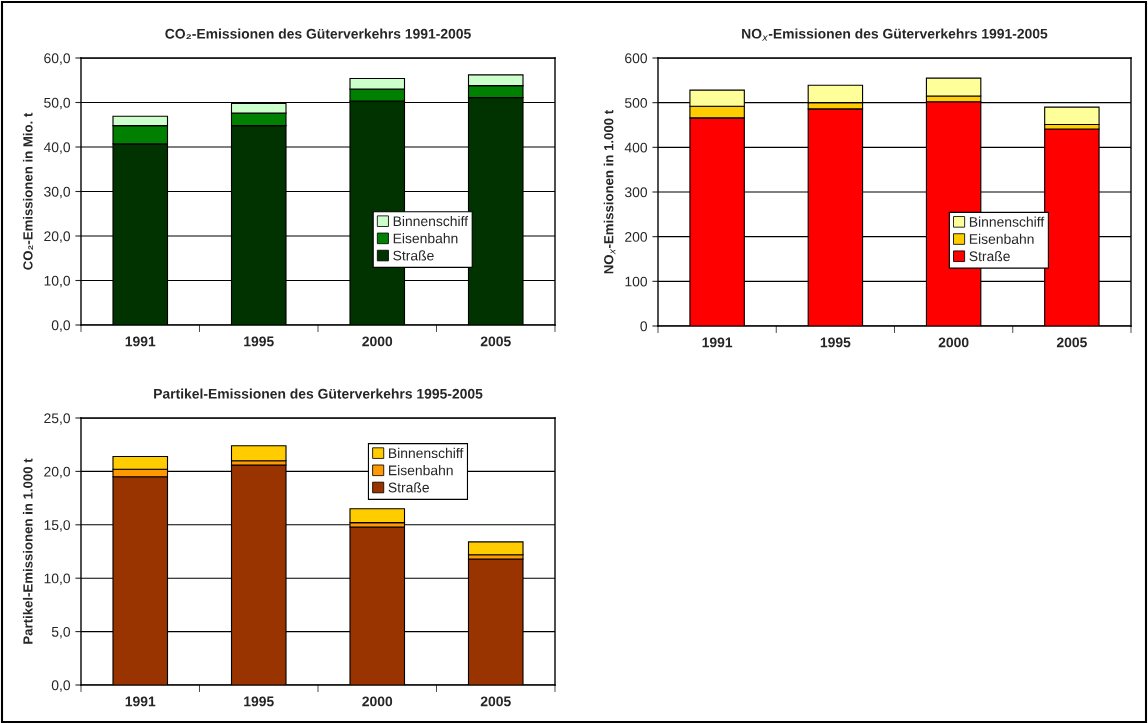  I want to click on y-tick-label: 500, so click(636, 103).